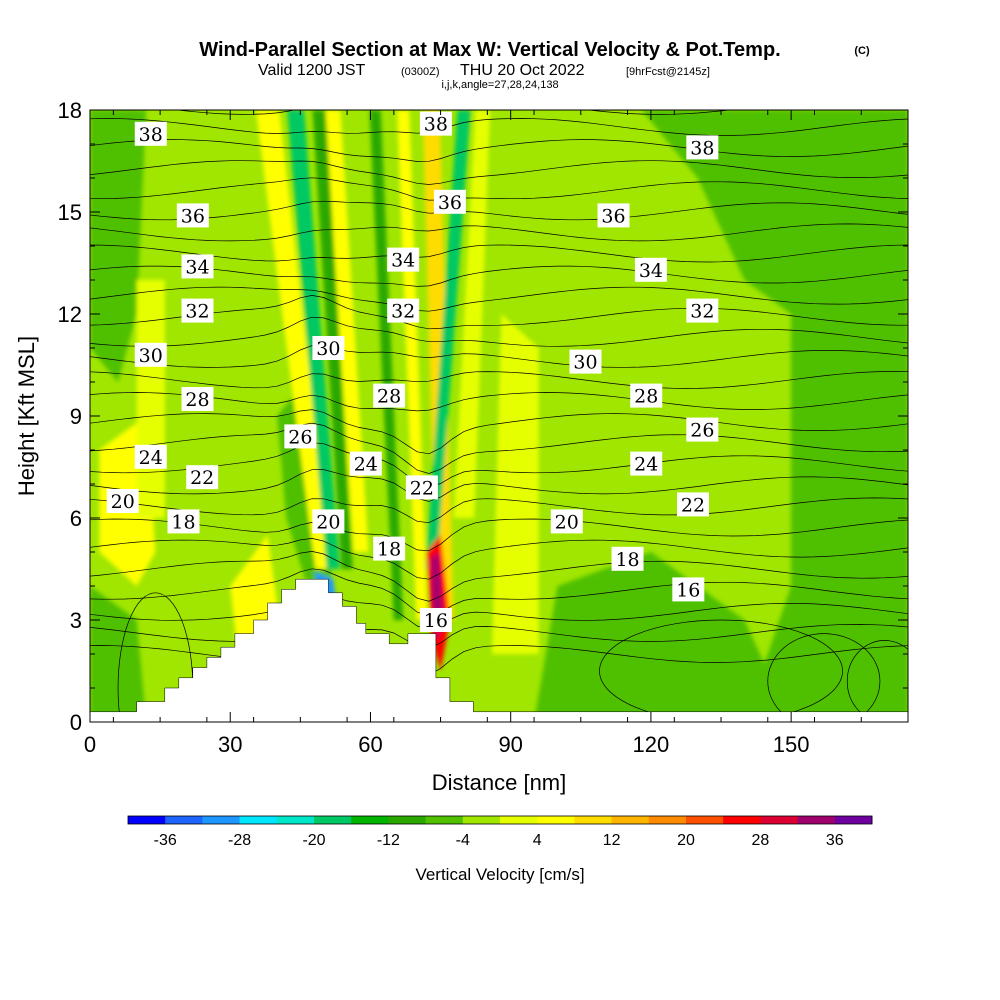  Describe the element at coordinates (76, 722) in the screenshot. I see `y-tick-label: 0` at that location.